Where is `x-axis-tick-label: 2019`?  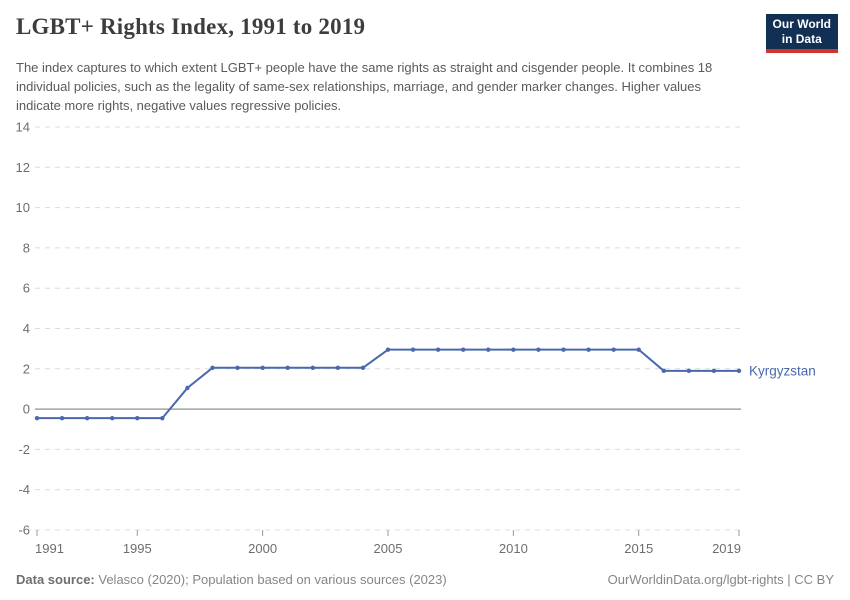 x-axis-tick-label: 2019 is located at coordinates (726, 548).